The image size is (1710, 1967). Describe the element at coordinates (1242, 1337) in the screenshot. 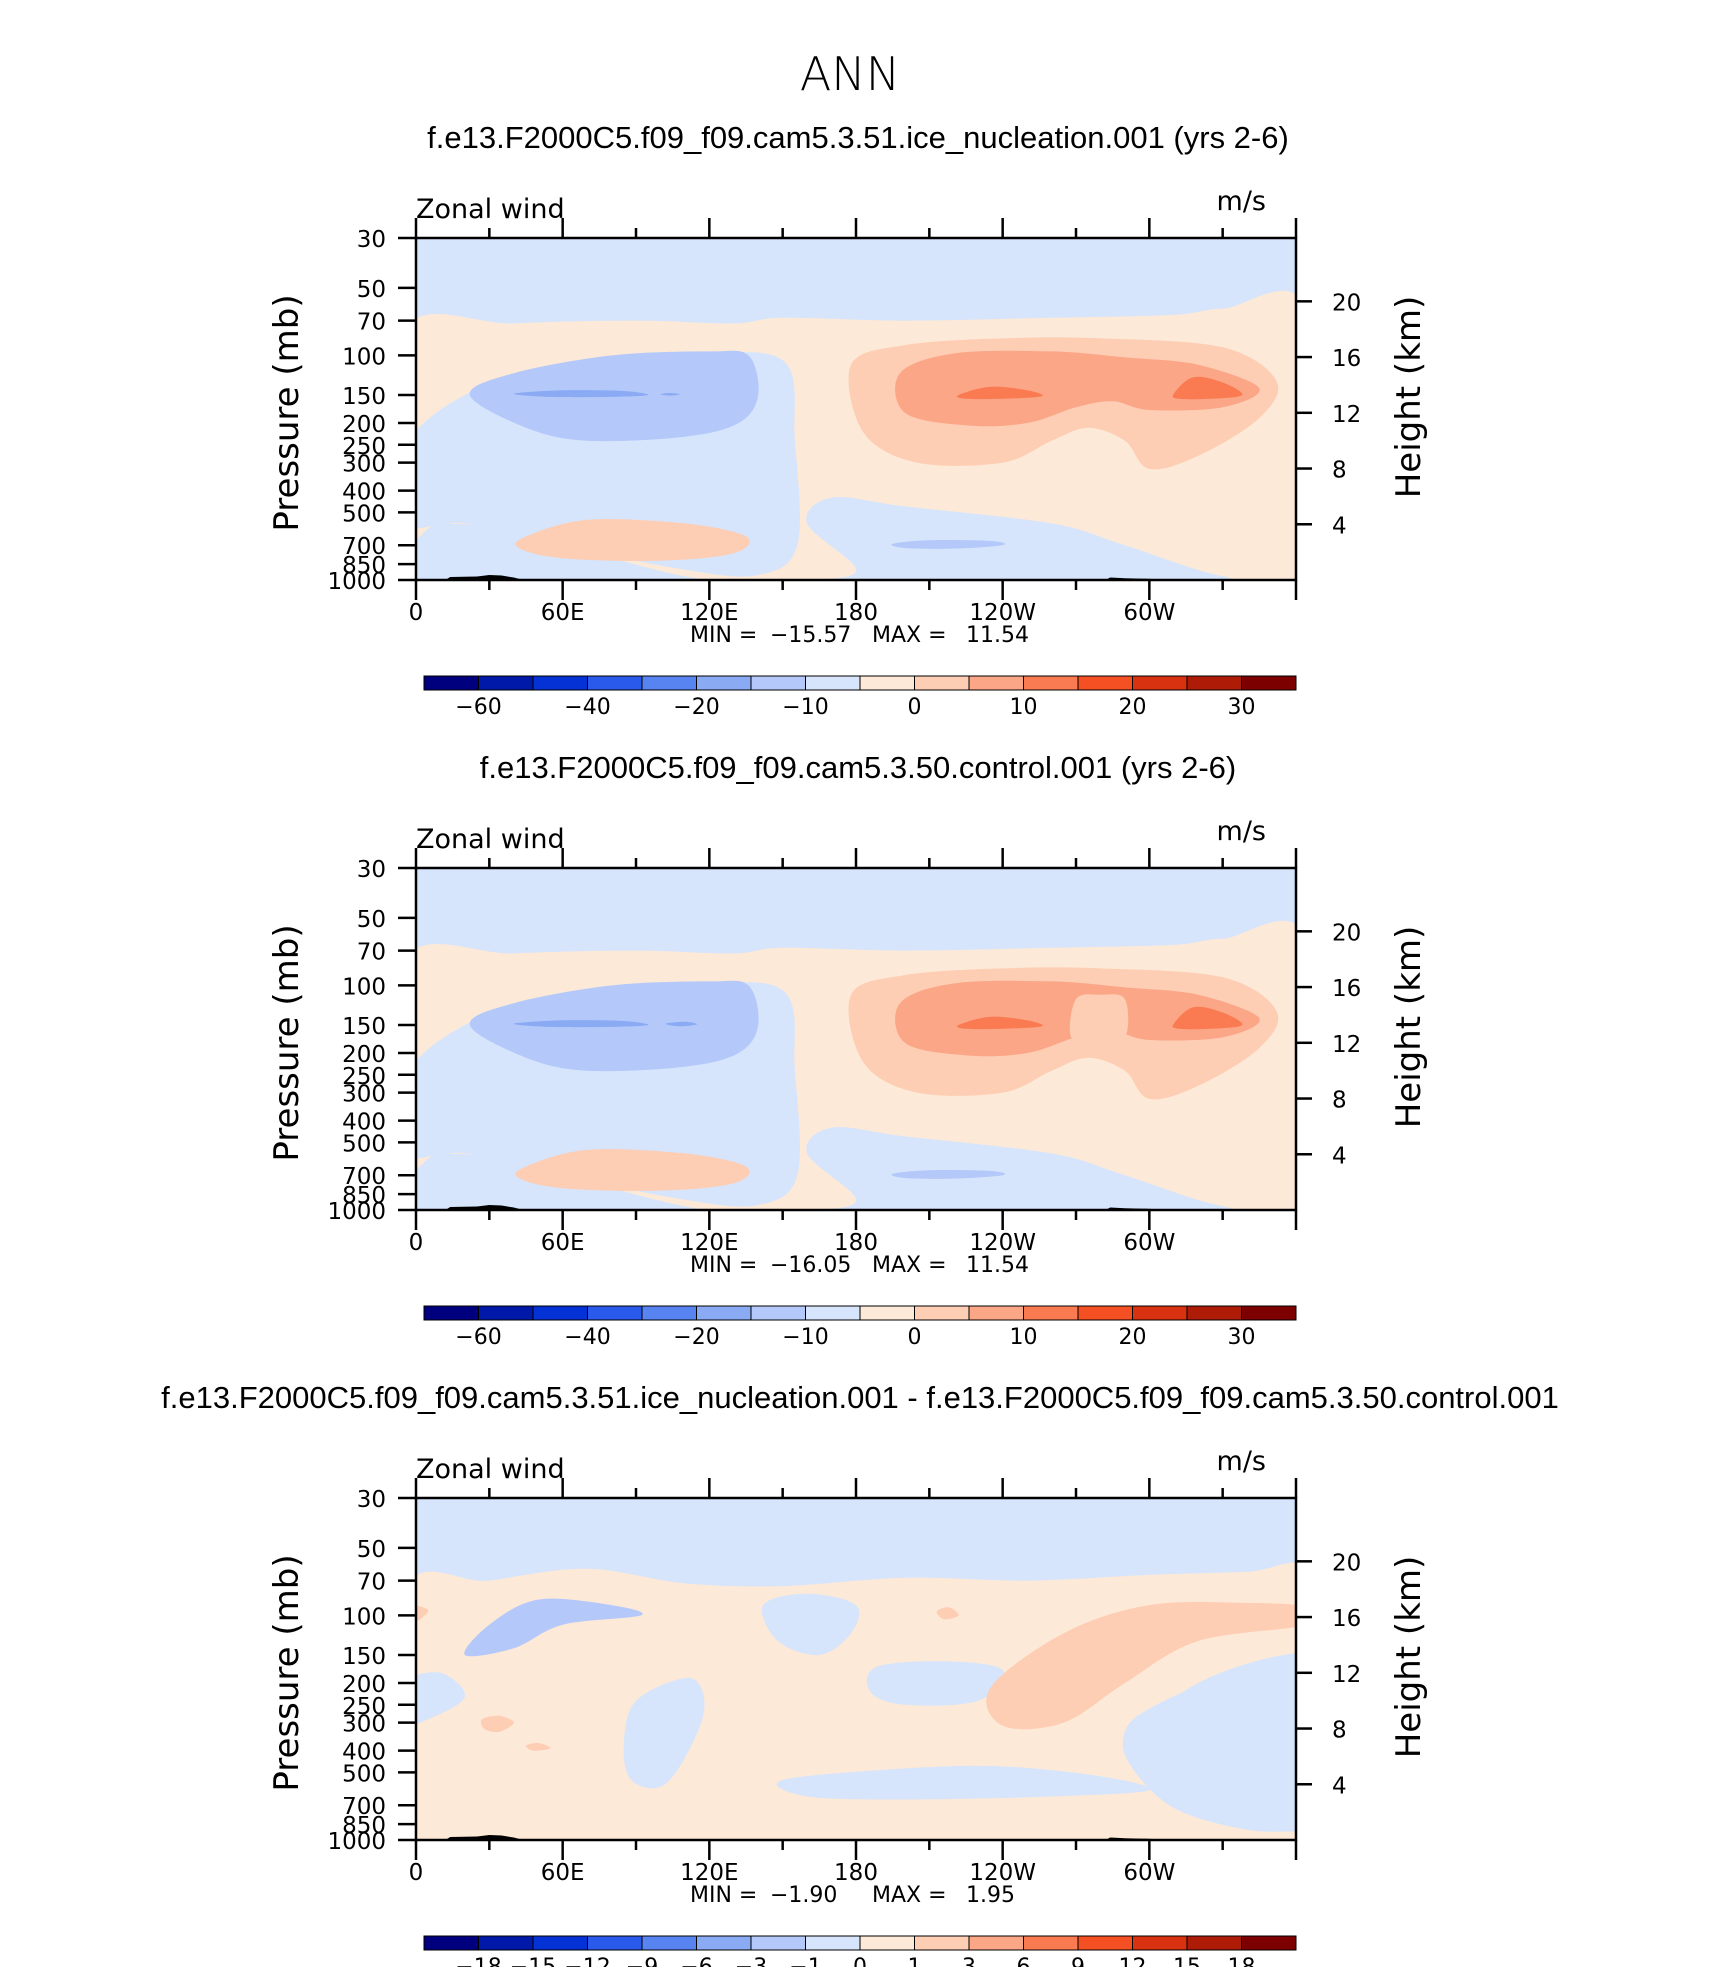

I see `colorbar-label: 30` at that location.